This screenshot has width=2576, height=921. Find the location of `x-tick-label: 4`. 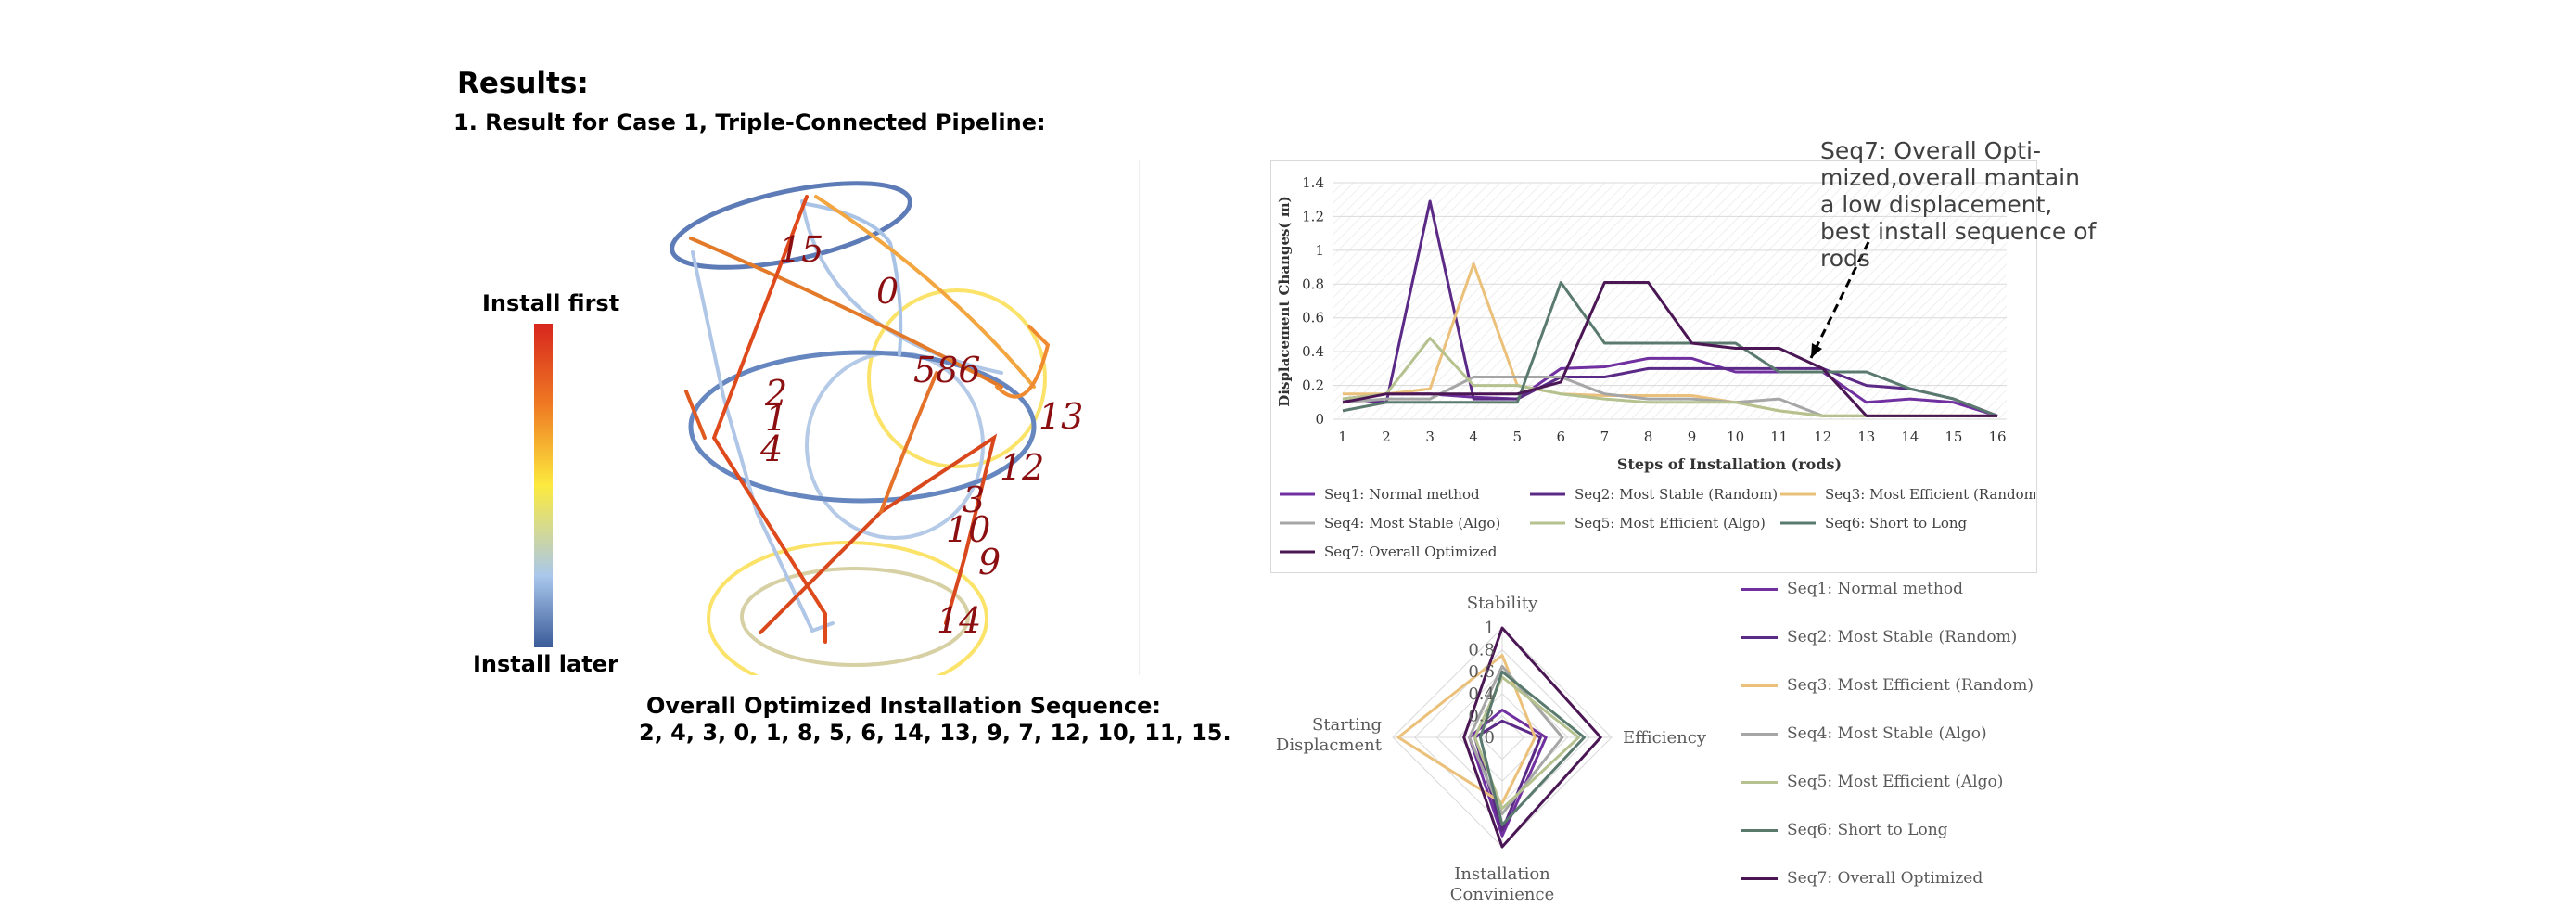

x-tick-label: 4 is located at coordinates (1473, 437).